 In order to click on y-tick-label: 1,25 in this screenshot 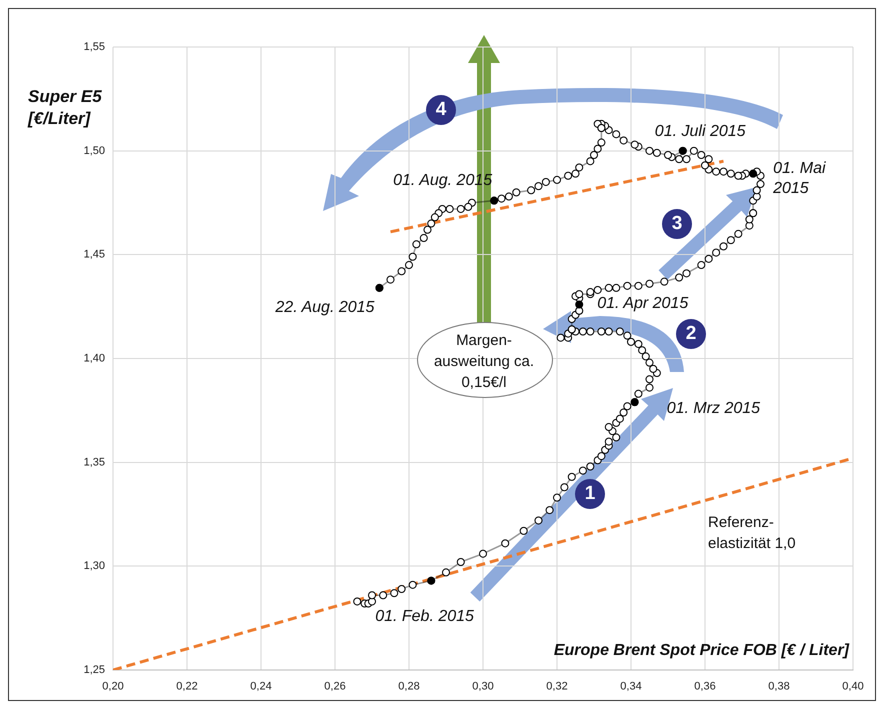, I will do `click(94, 670)`.